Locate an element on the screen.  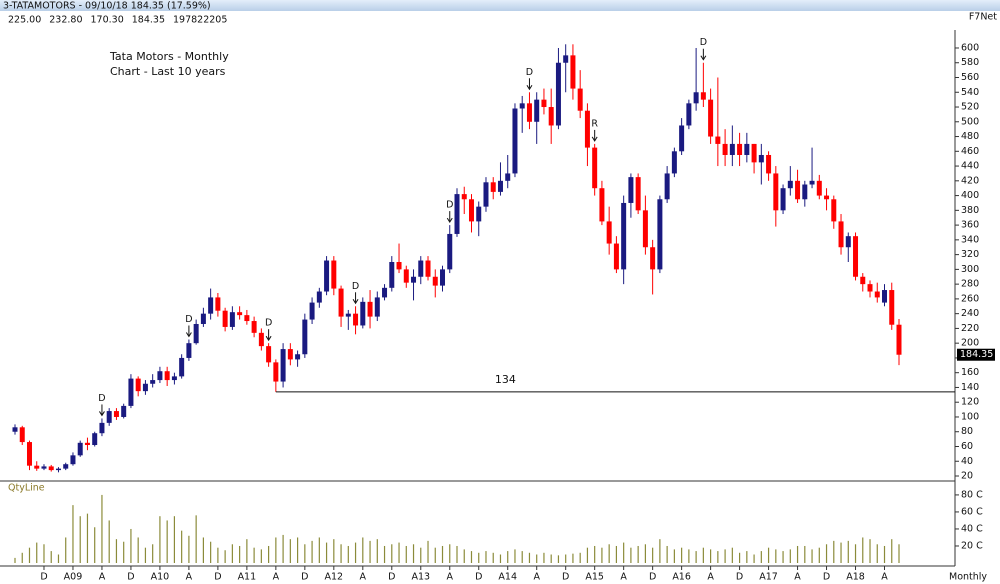
y-tick-label: 540 is located at coordinates (970, 92).